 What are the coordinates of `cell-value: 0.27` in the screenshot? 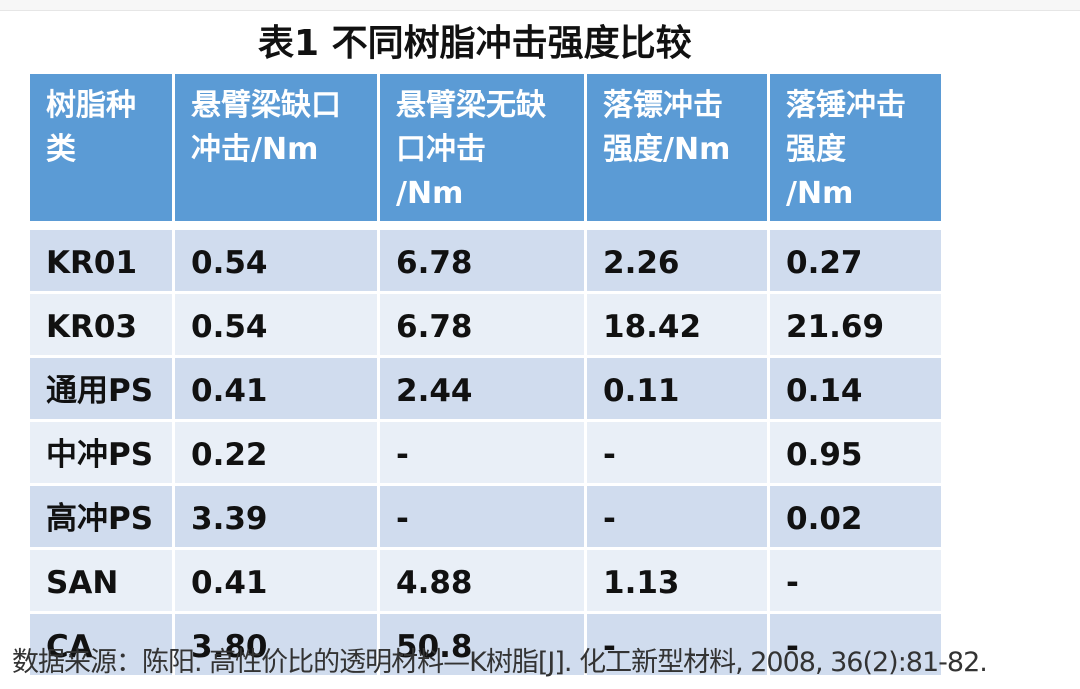 It's located at (855, 262).